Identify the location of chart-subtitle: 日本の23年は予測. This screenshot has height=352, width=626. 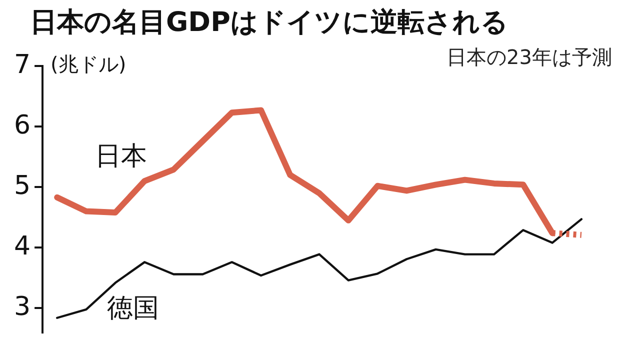
(529, 57).